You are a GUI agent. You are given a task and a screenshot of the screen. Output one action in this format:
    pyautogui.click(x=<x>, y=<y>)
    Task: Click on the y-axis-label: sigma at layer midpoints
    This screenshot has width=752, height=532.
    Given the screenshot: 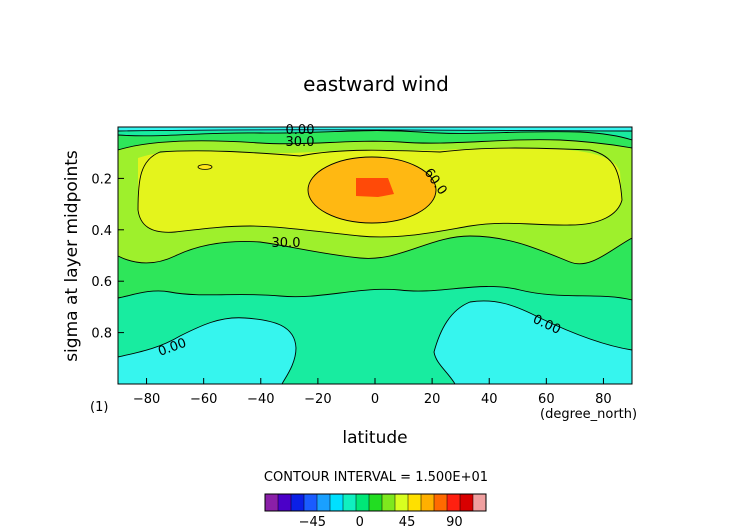 What is the action you would take?
    pyautogui.click(x=72, y=256)
    